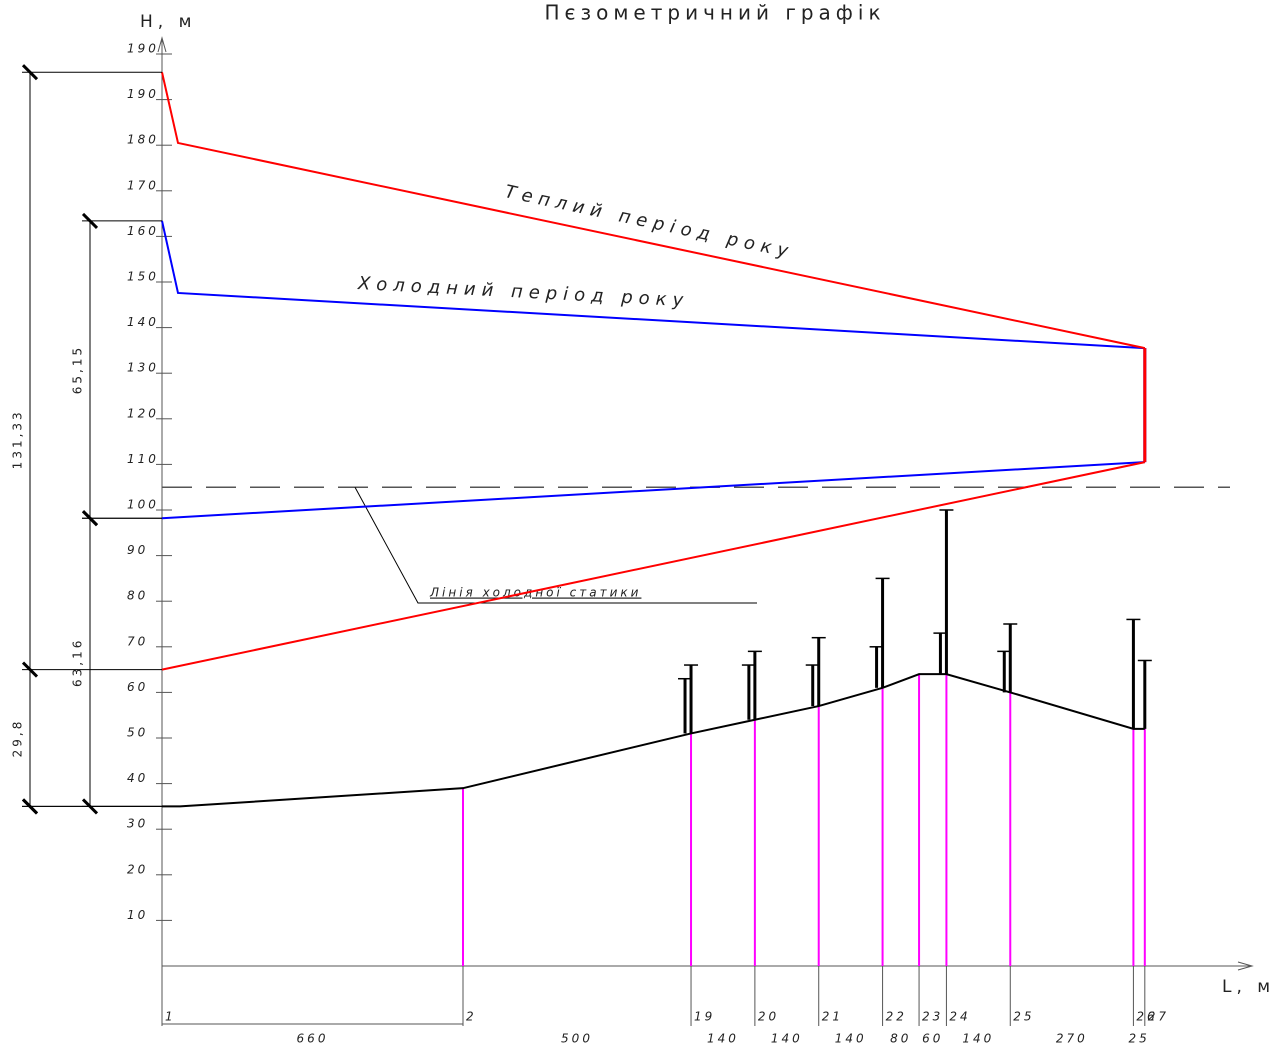  Describe the element at coordinates (170, 1017) in the screenshot. I see `node-label: 1` at that location.